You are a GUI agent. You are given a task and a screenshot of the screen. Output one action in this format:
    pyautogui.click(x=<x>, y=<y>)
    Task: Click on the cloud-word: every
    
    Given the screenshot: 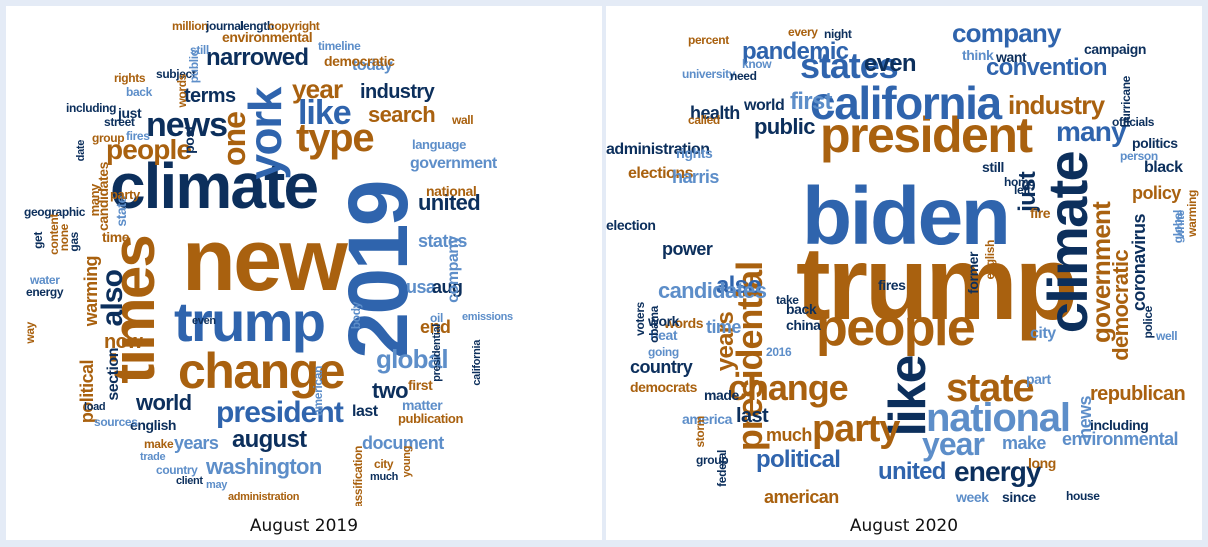 What is the action you would take?
    pyautogui.click(x=803, y=32)
    